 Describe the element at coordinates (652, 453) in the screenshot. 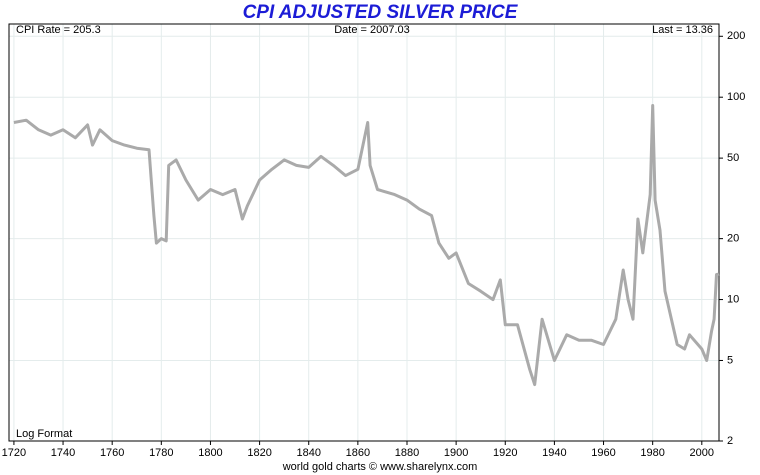

I see `x-tick-label: 1980` at that location.